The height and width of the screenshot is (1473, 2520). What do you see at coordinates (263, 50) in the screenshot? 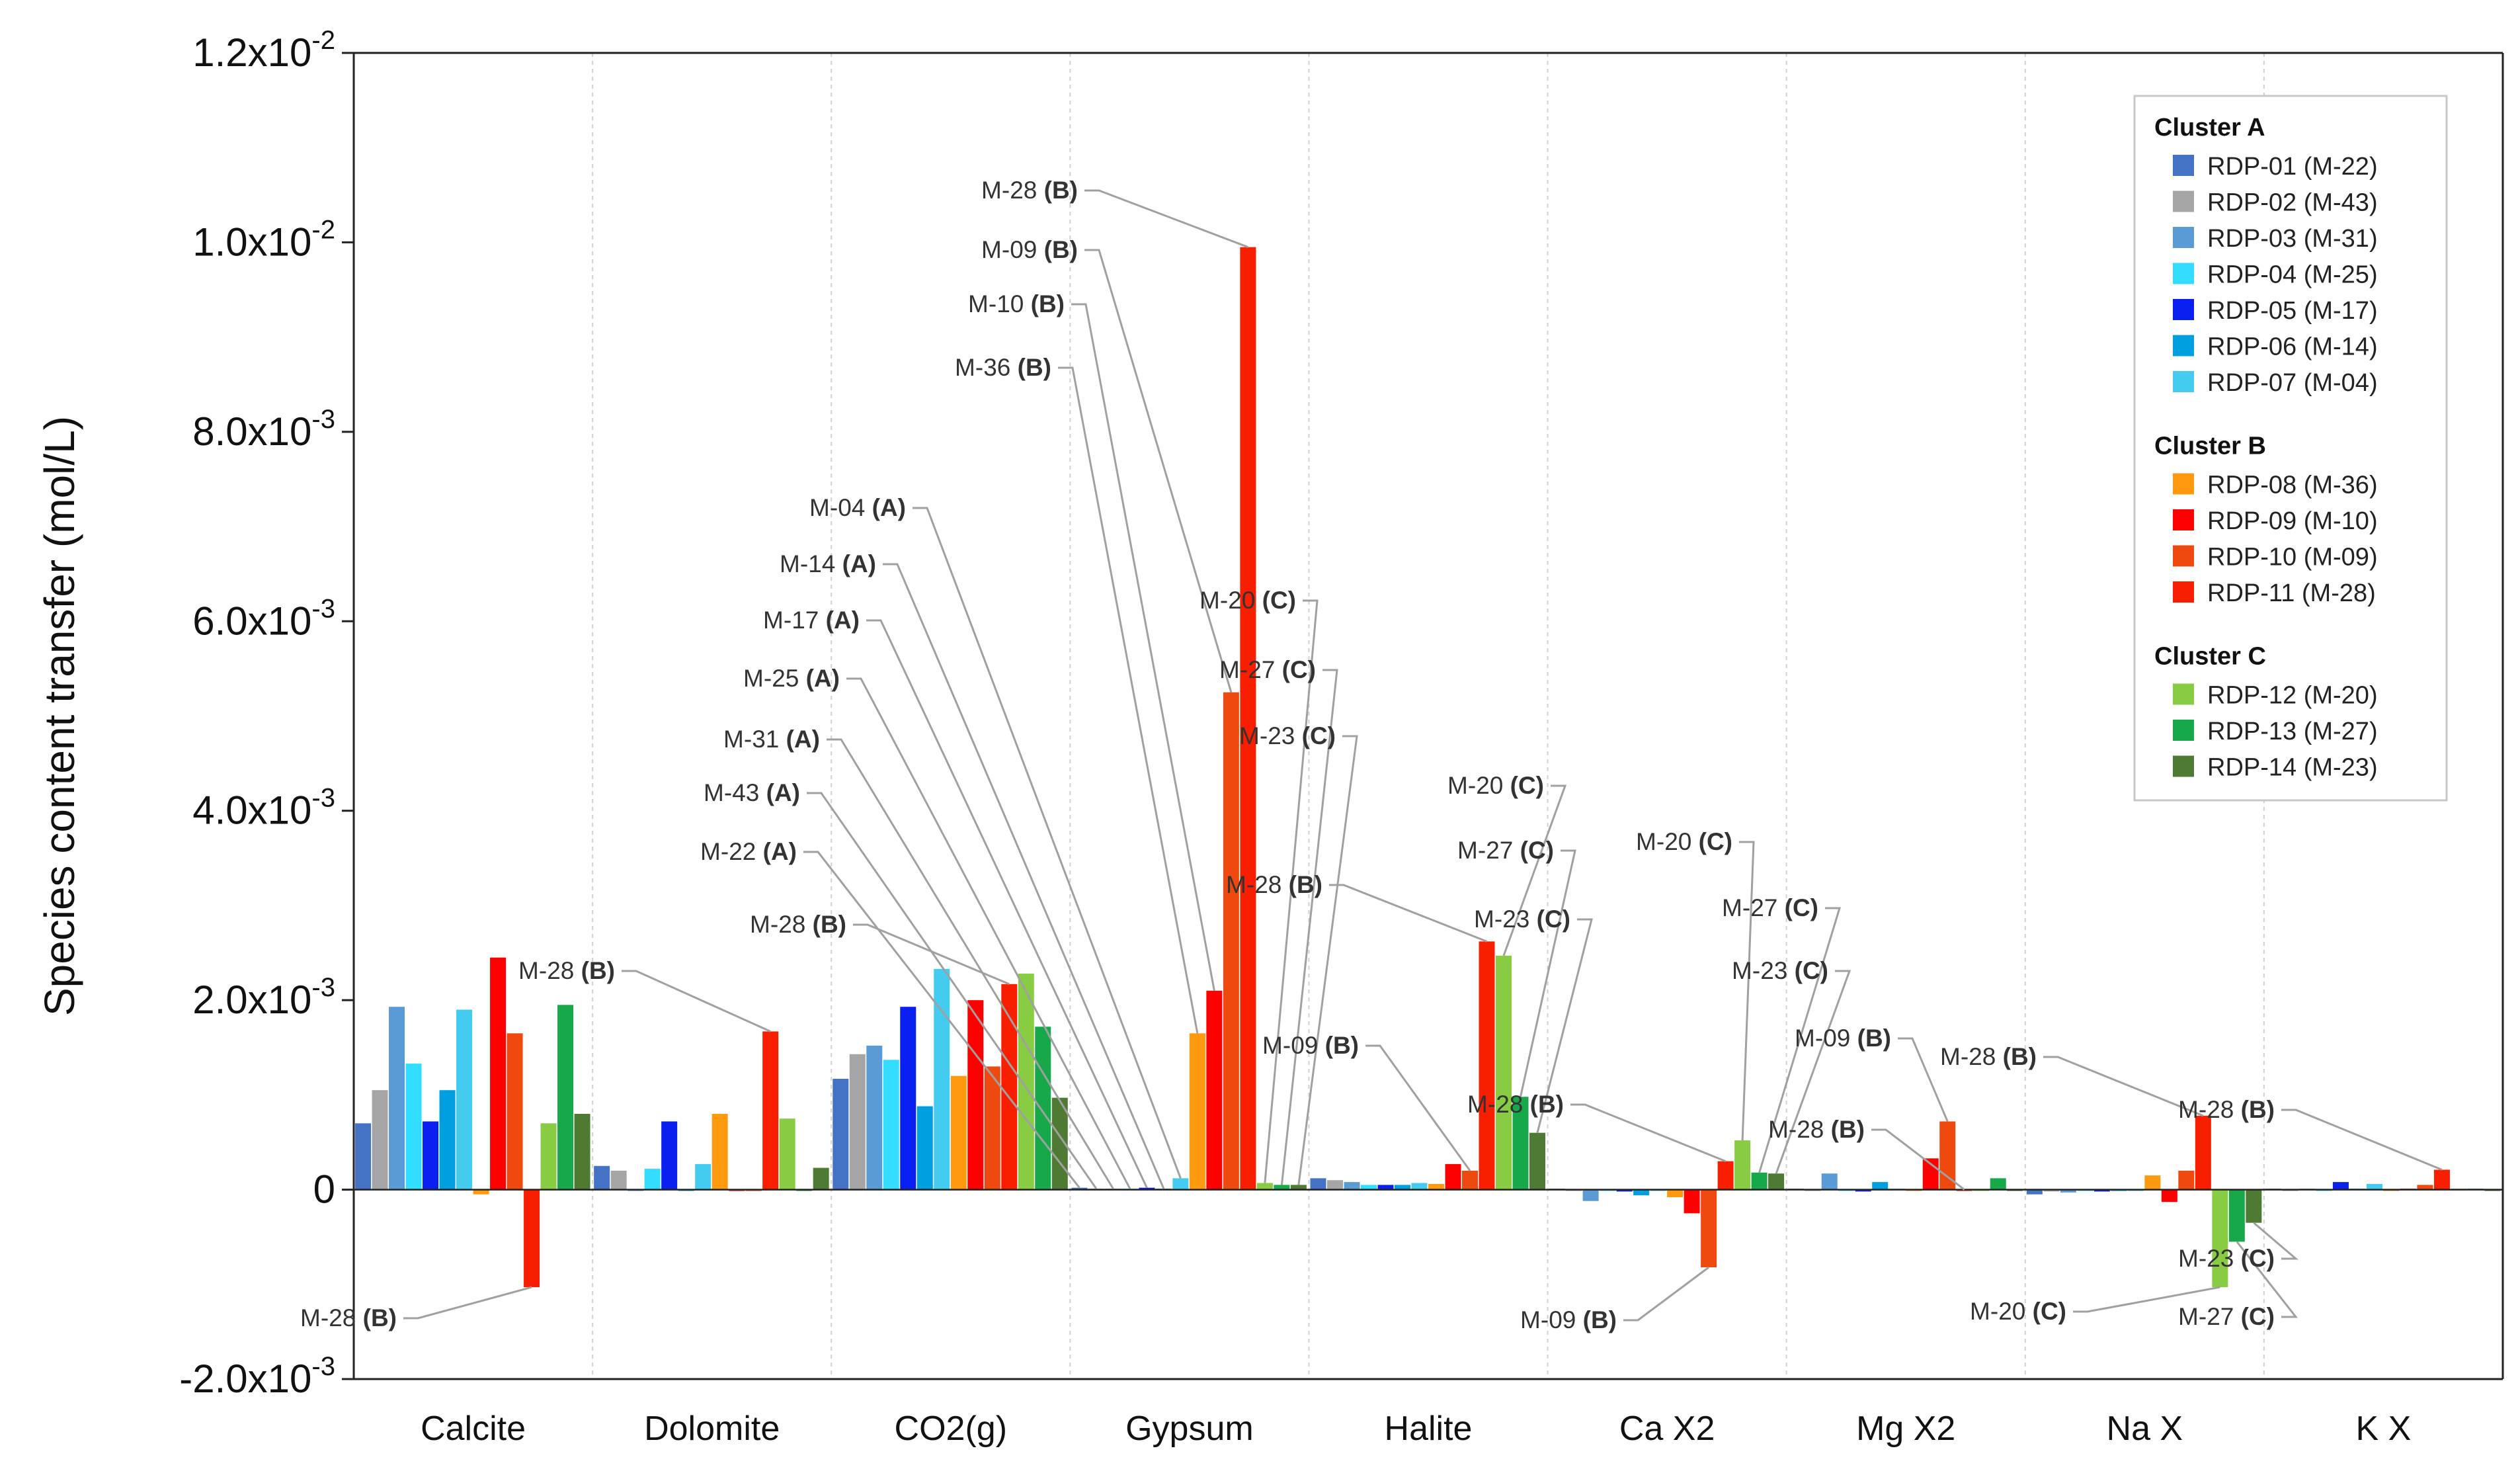
I see `y-tick-label: 1.2x10⁻²` at bounding box center [263, 50].